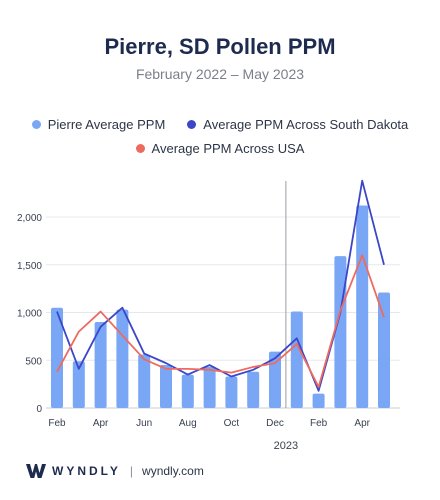  What do you see at coordinates (33, 361) in the screenshot?
I see `y-tick-label: 500` at bounding box center [33, 361].